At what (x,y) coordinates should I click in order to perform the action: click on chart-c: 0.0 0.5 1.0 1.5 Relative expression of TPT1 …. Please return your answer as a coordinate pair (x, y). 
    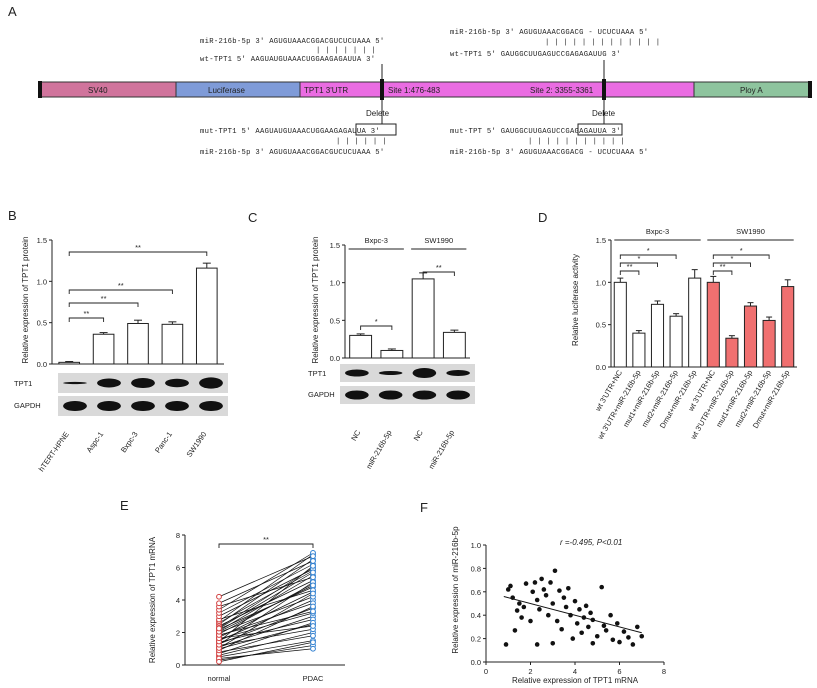
    Looking at the image, I should click on (391, 353).